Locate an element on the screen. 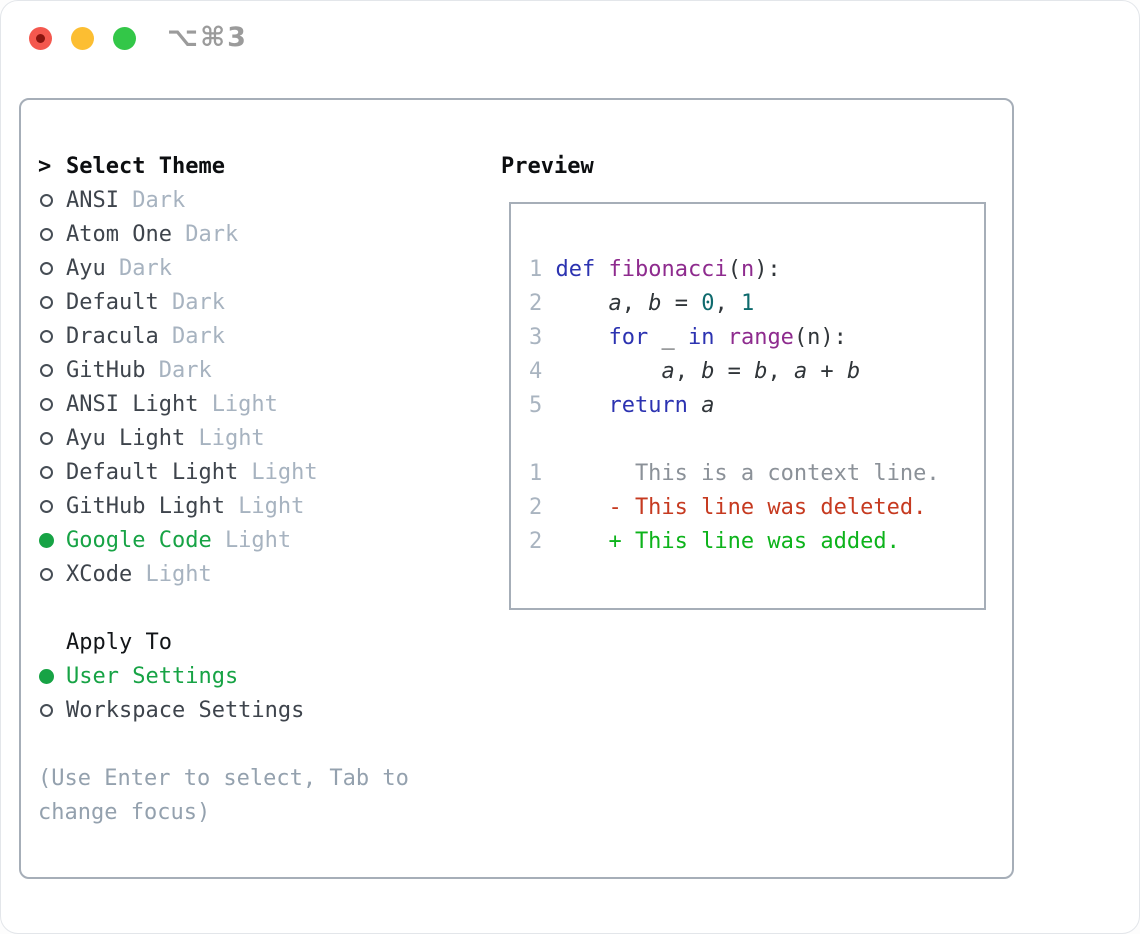 The height and width of the screenshot is (934, 1140). option-label: Google Code is located at coordinates (139, 540).